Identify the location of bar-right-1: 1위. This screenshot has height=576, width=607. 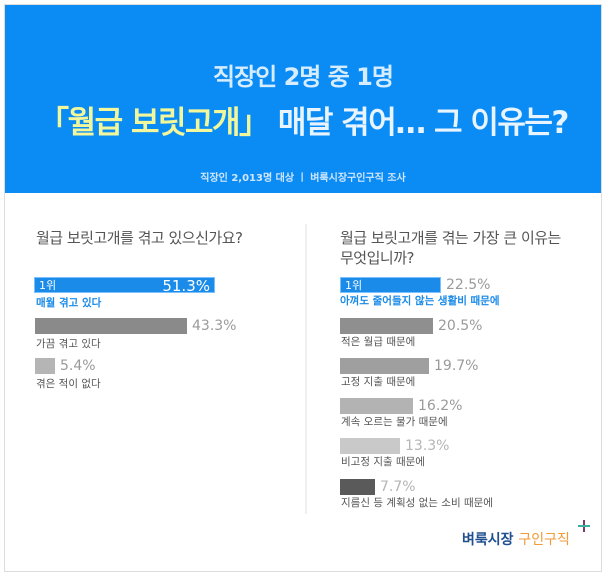
(390, 285).